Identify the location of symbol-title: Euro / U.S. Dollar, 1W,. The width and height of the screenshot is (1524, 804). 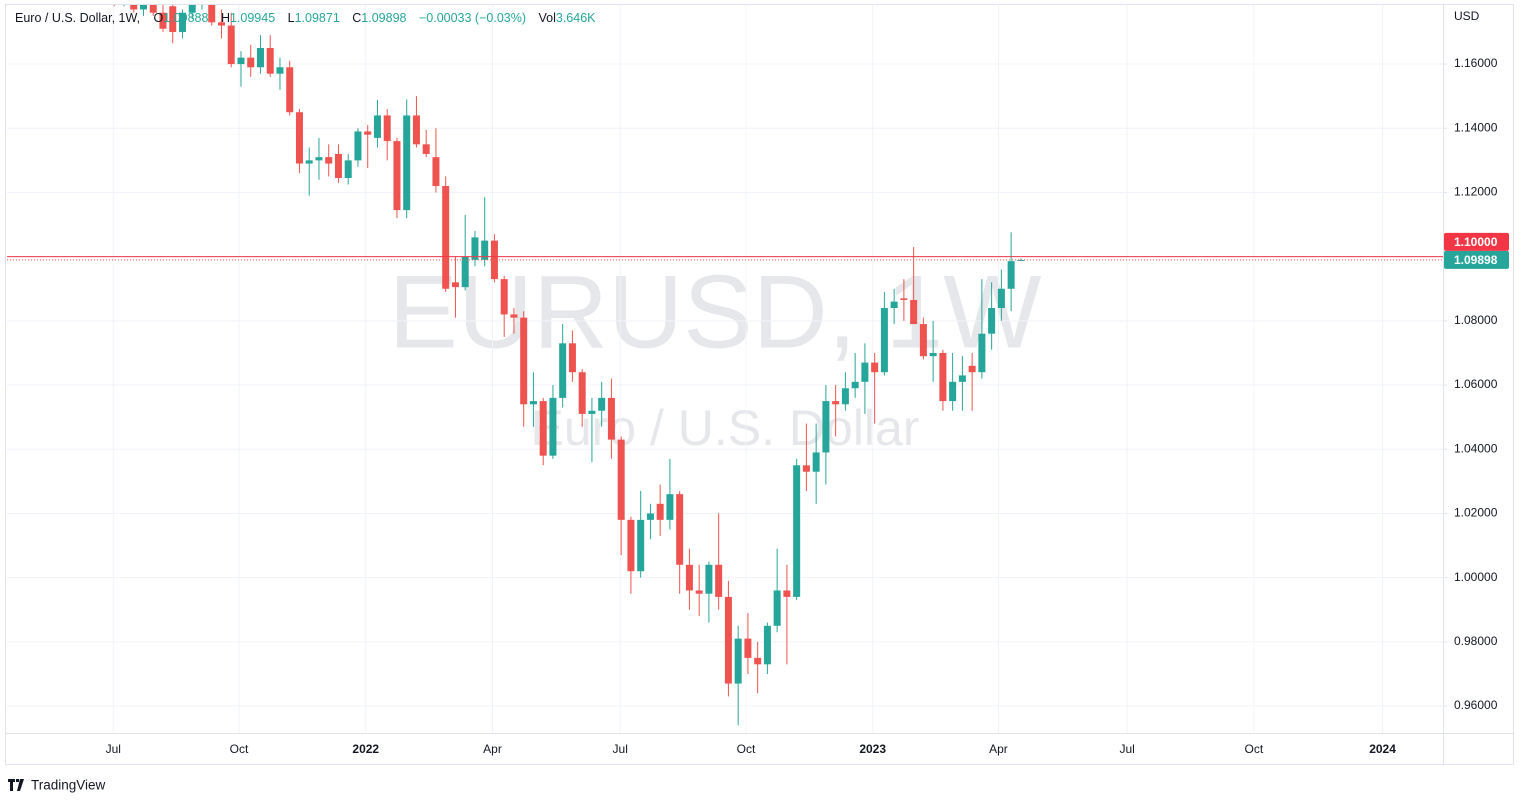
(78, 18).